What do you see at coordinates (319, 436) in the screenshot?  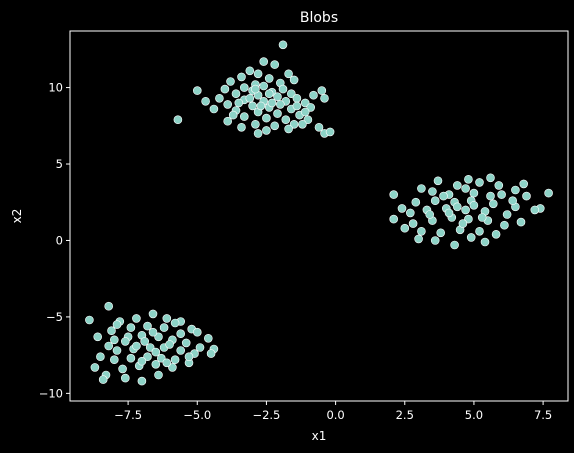 I see `x-axis-label: x1` at bounding box center [319, 436].